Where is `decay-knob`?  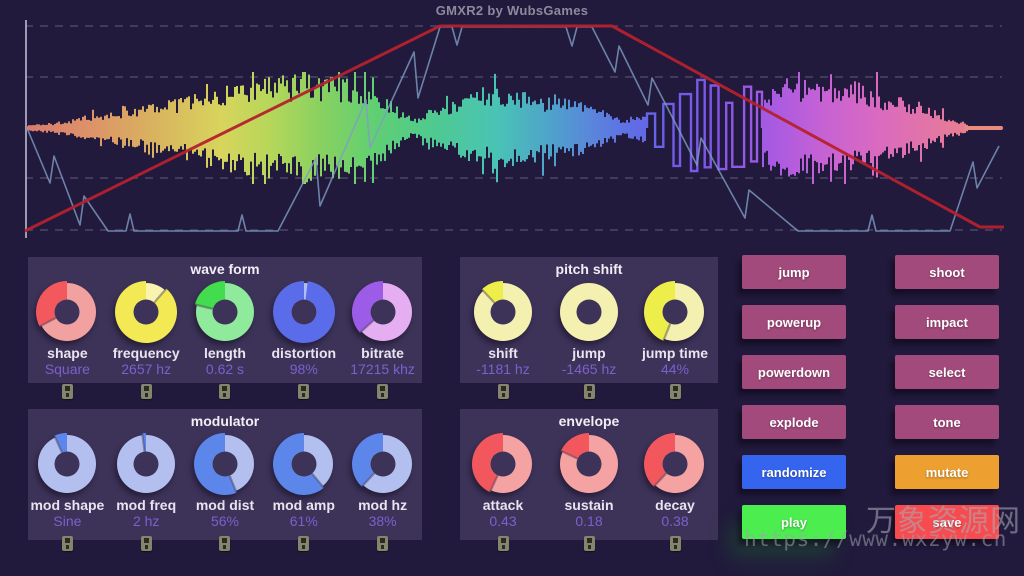
decay-knob is located at coordinates (675, 464).